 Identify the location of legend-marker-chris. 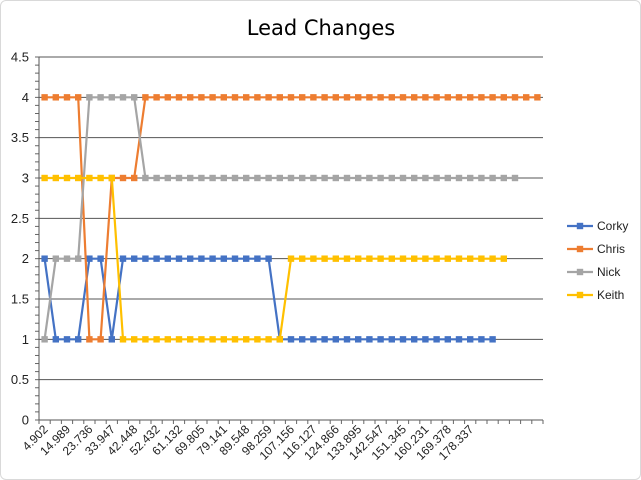
(580, 249).